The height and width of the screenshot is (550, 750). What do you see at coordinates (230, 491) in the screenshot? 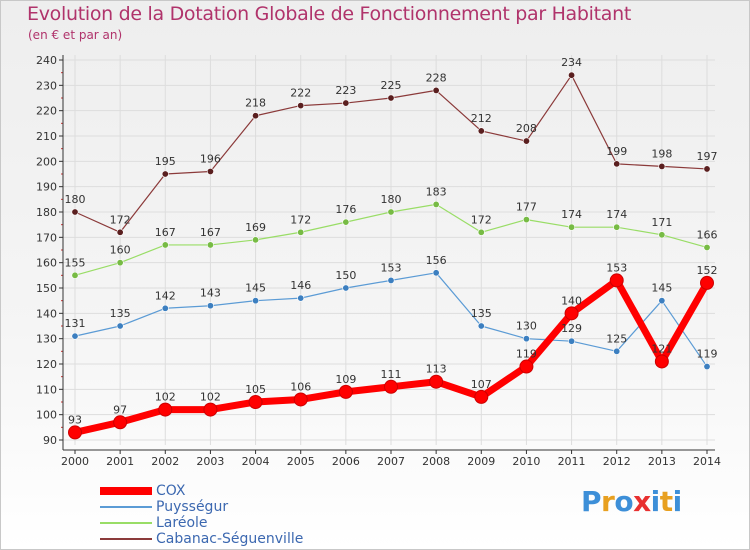
I see `legend-item: COX` at bounding box center [230, 491].